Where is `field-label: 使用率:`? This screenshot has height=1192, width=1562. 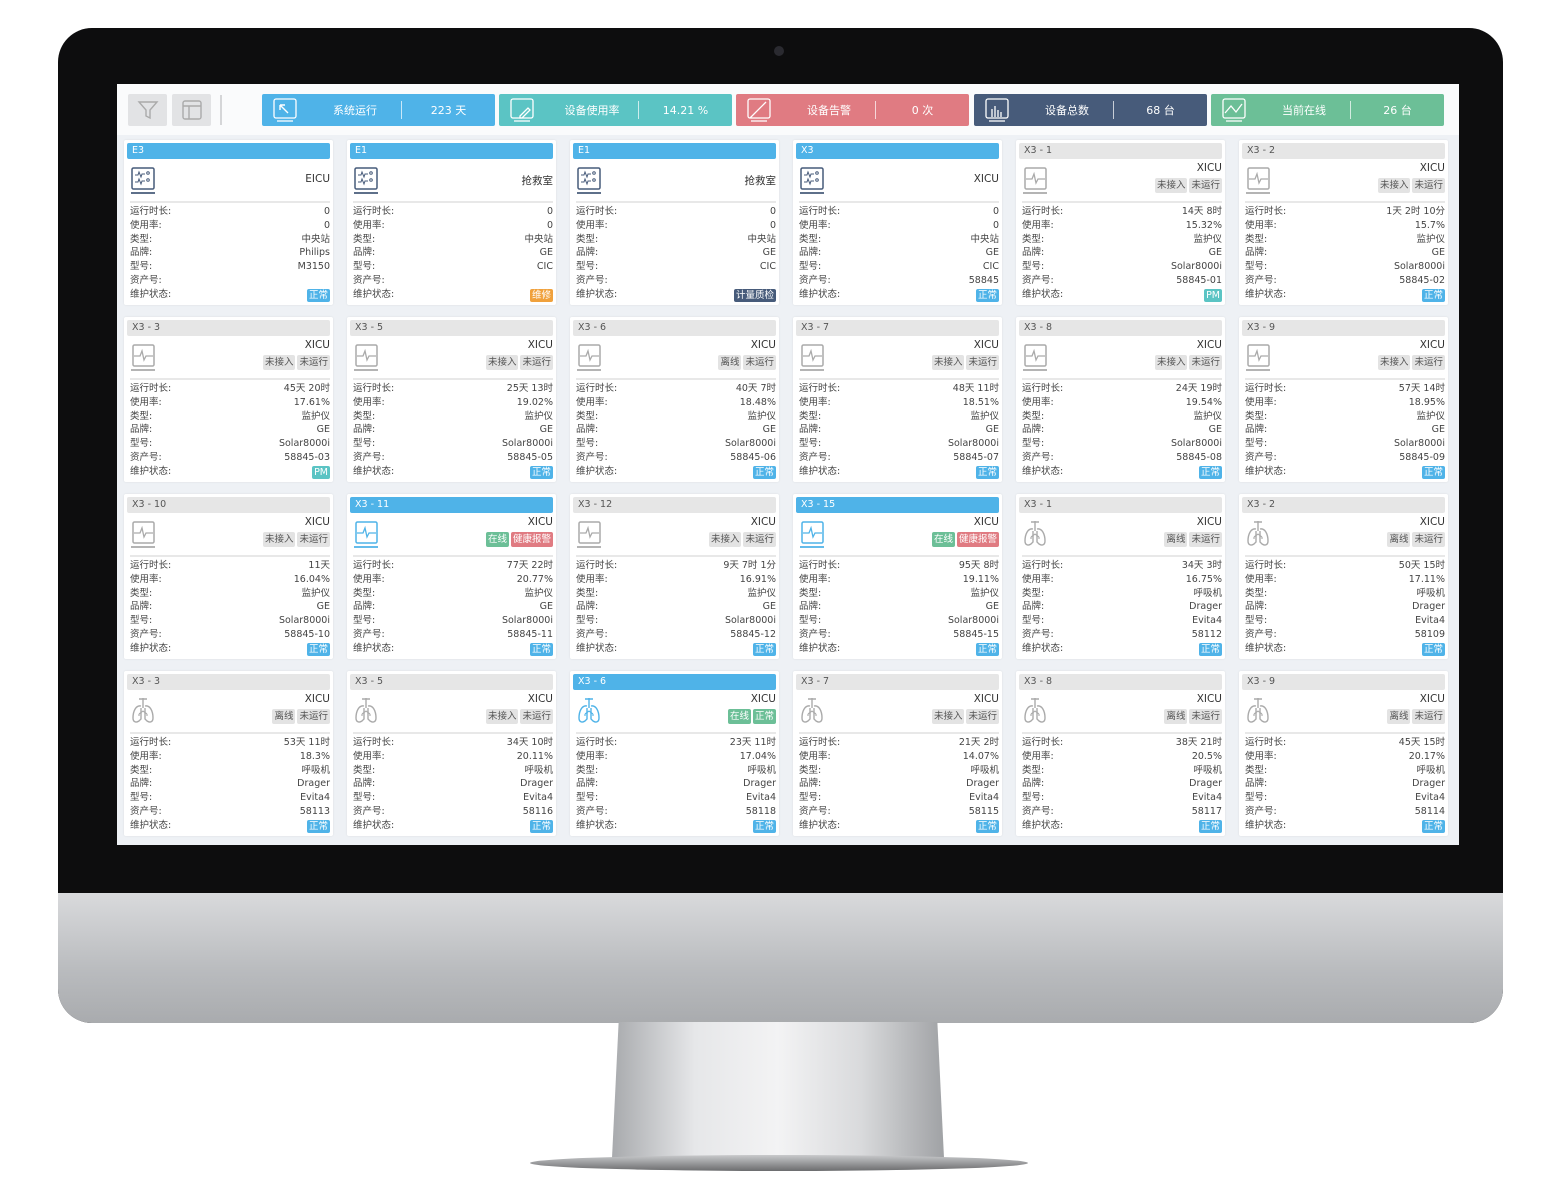 field-label: 使用率: is located at coordinates (146, 579).